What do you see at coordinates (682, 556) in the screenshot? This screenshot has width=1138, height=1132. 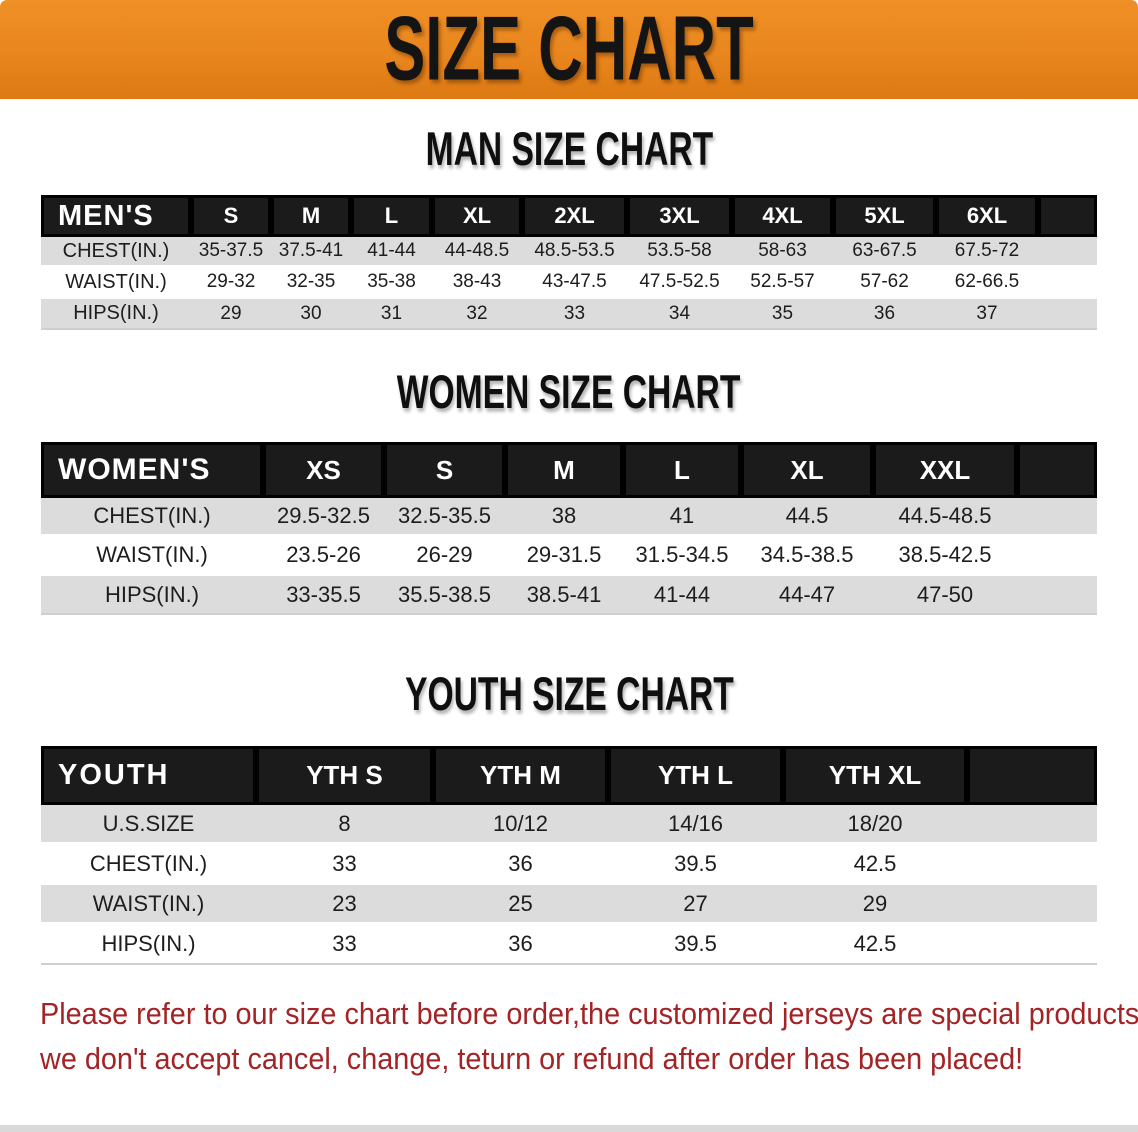 I see `size-cell: 31.5-34.5` at bounding box center [682, 556].